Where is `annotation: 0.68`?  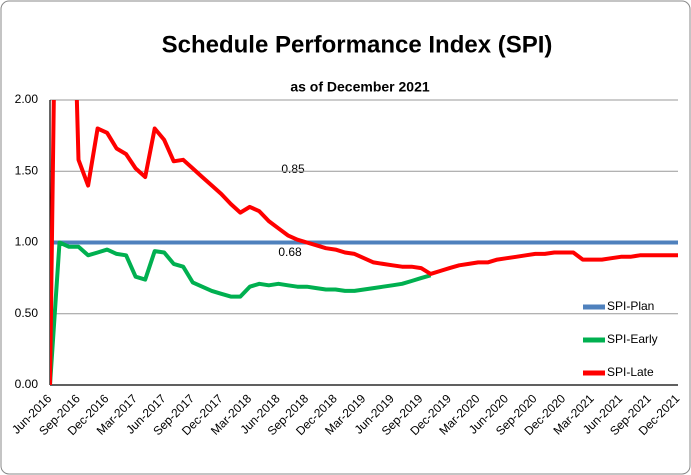 annotation: 0.68 is located at coordinates (290, 252).